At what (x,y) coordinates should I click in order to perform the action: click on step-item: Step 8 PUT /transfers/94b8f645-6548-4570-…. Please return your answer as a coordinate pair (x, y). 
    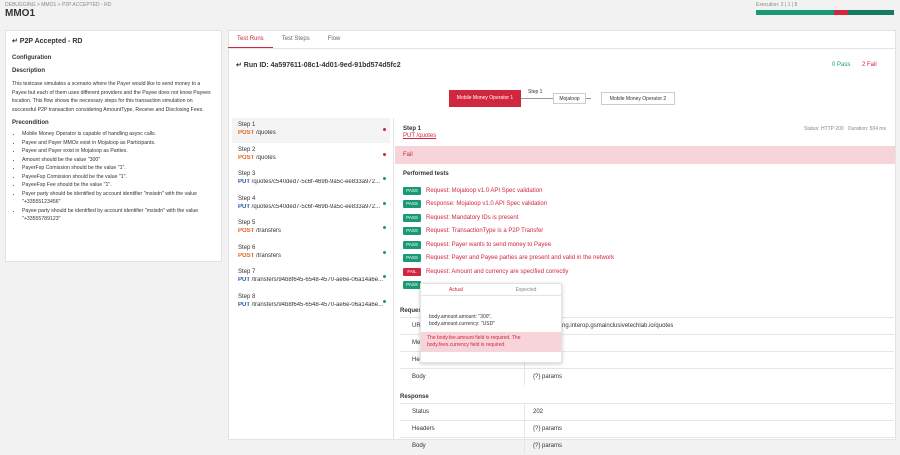
    Looking at the image, I should click on (311, 302).